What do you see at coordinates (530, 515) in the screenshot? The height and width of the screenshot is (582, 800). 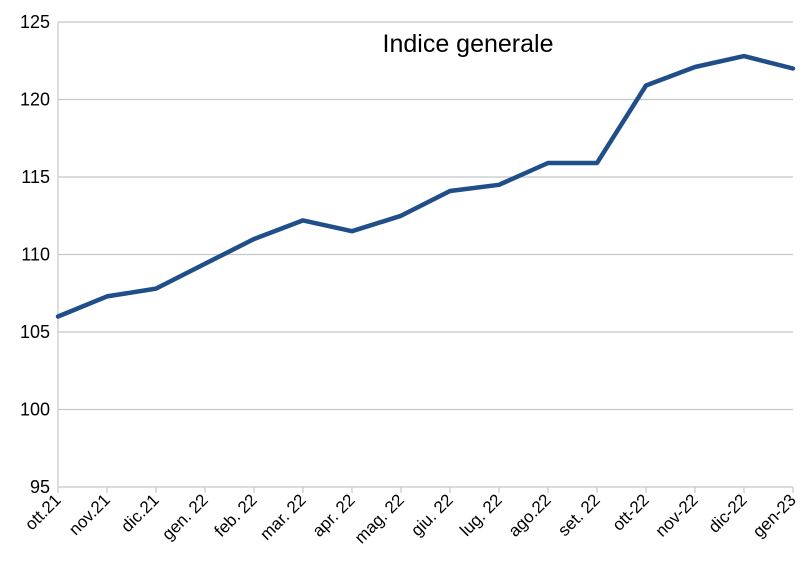 I see `x-tick-label: ago.22` at bounding box center [530, 515].